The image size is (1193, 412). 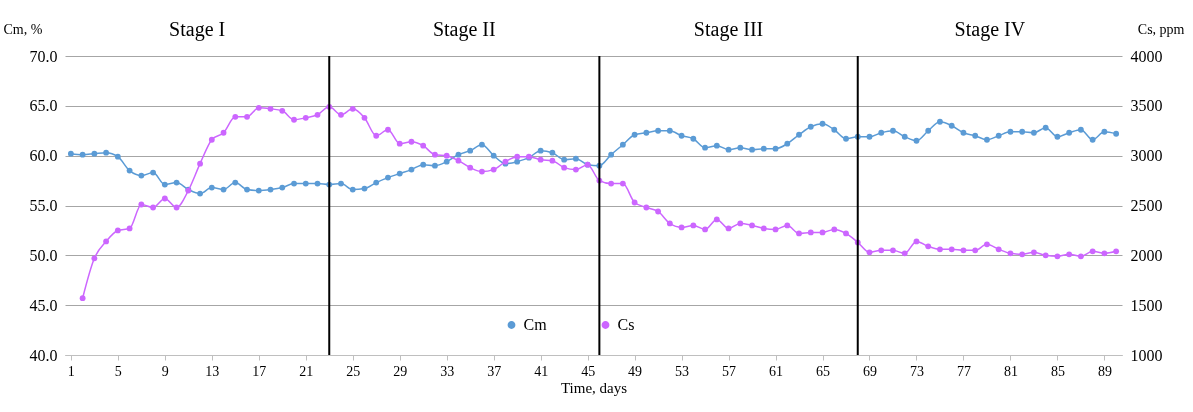 I want to click on y2-tick-label: 1000, so click(x=1146, y=355).